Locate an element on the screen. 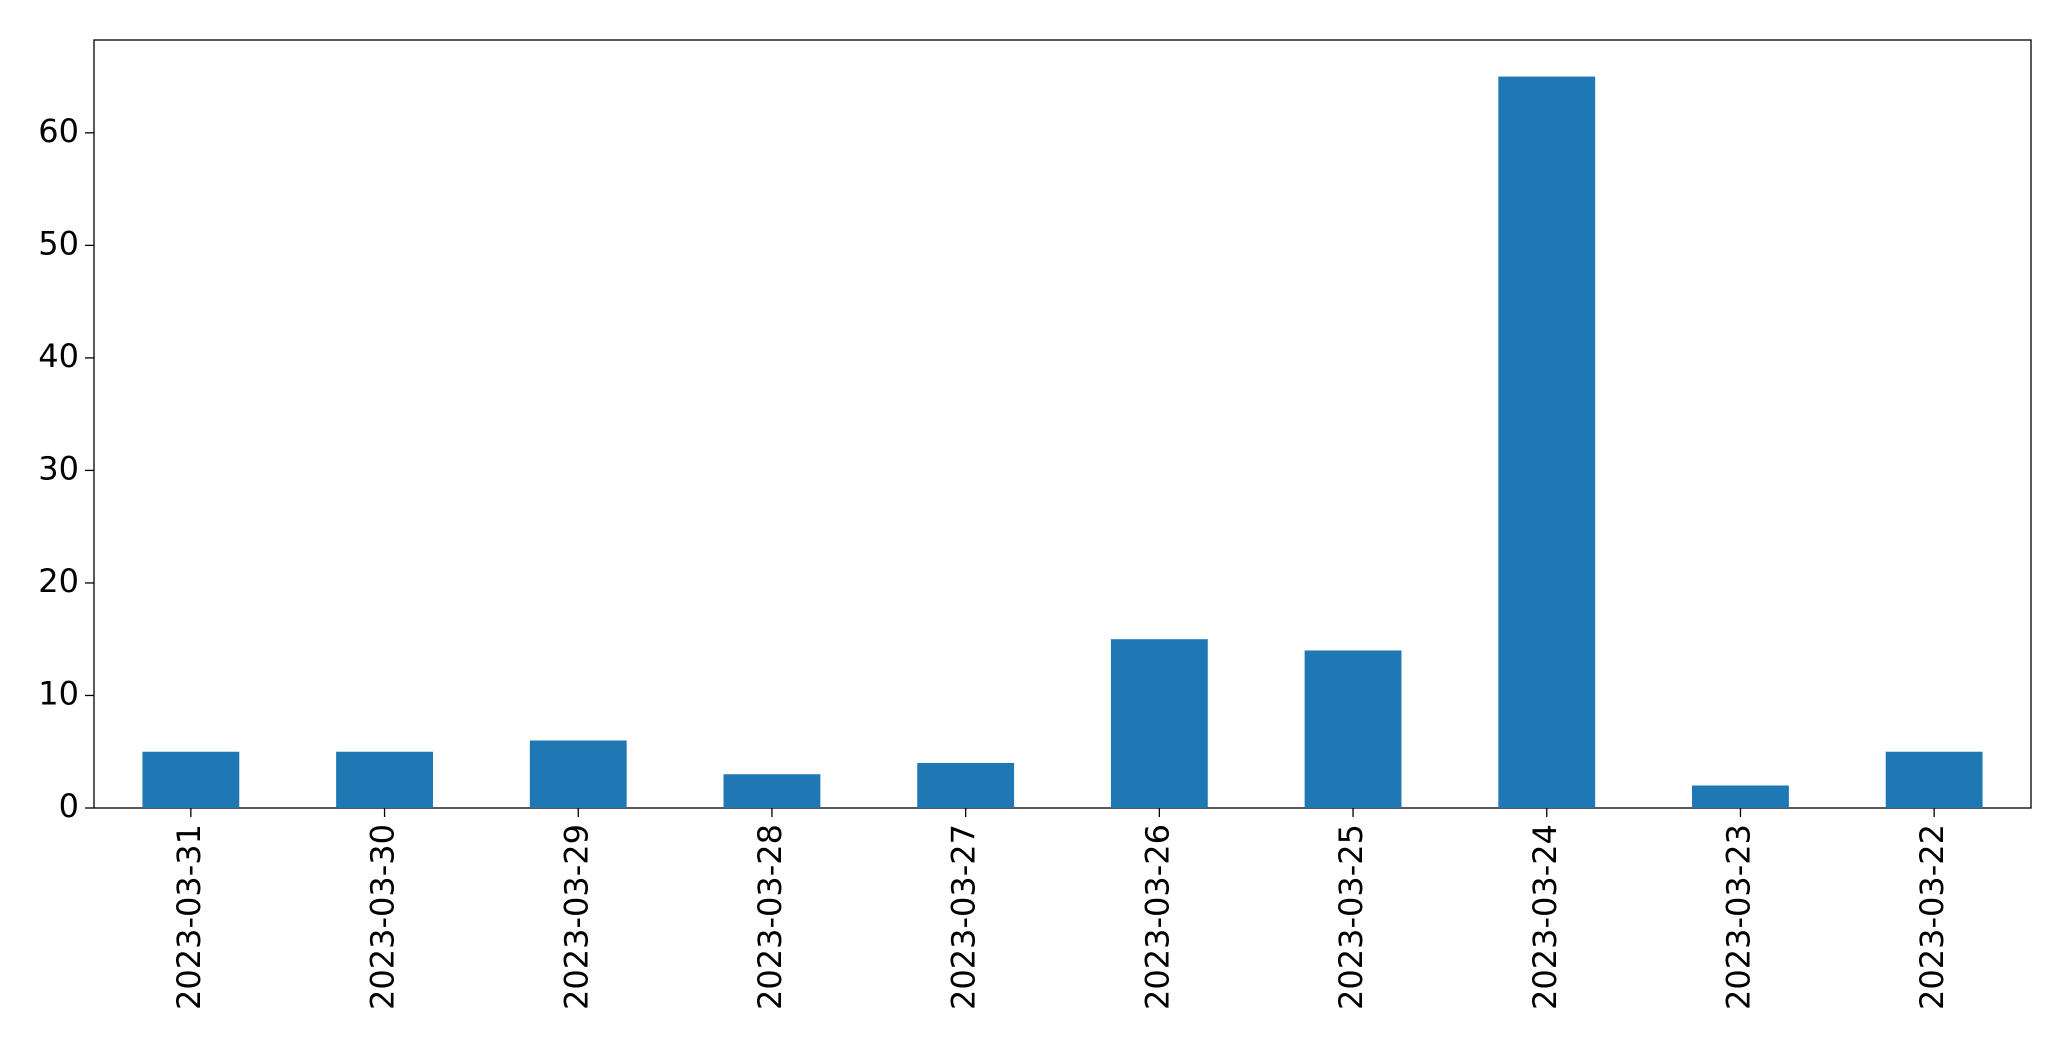 The height and width of the screenshot is (1061, 2071). y-tick-label: 0 is located at coordinates (69, 806).